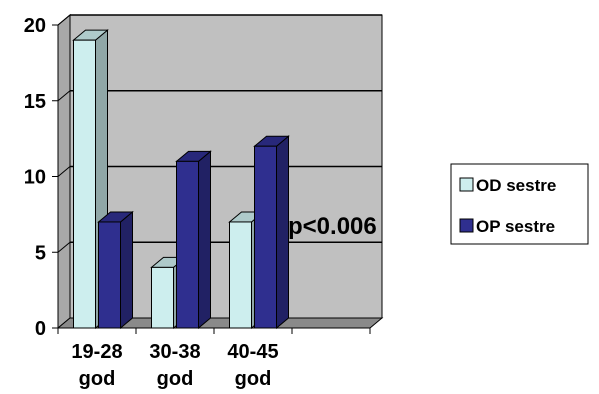 The height and width of the screenshot is (394, 599). I want to click on bar-op-sestre-3-front, so click(265, 237).